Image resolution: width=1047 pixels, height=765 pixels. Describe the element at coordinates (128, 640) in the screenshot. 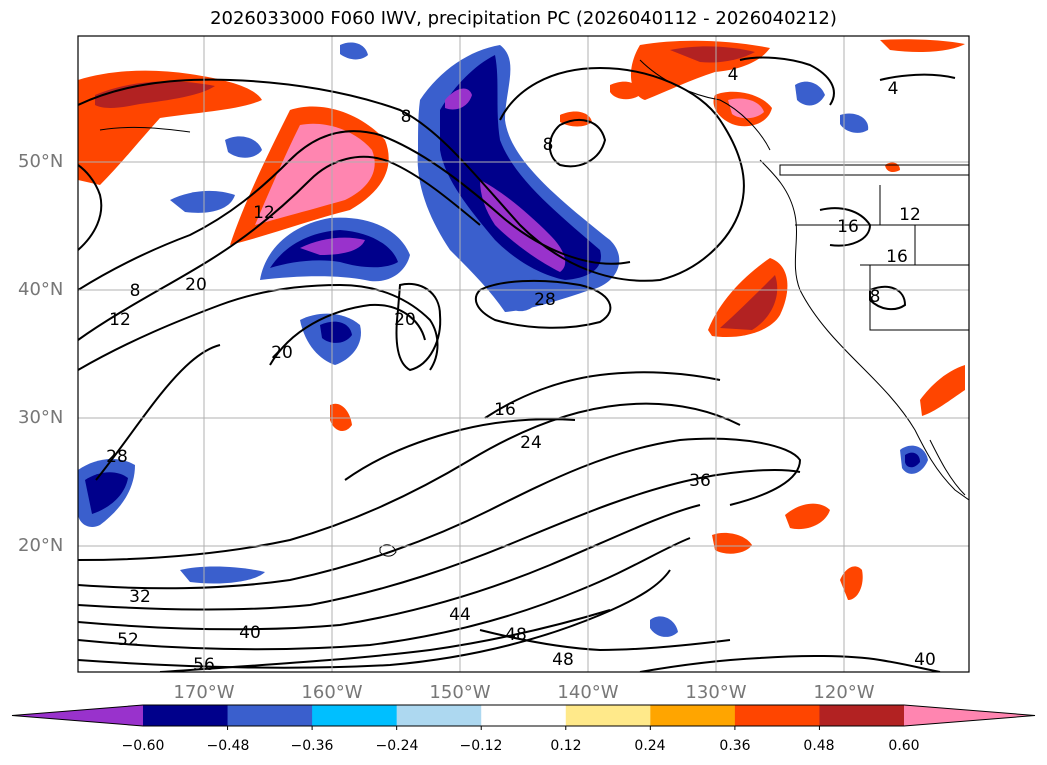

I see `contour-label: 52` at that location.